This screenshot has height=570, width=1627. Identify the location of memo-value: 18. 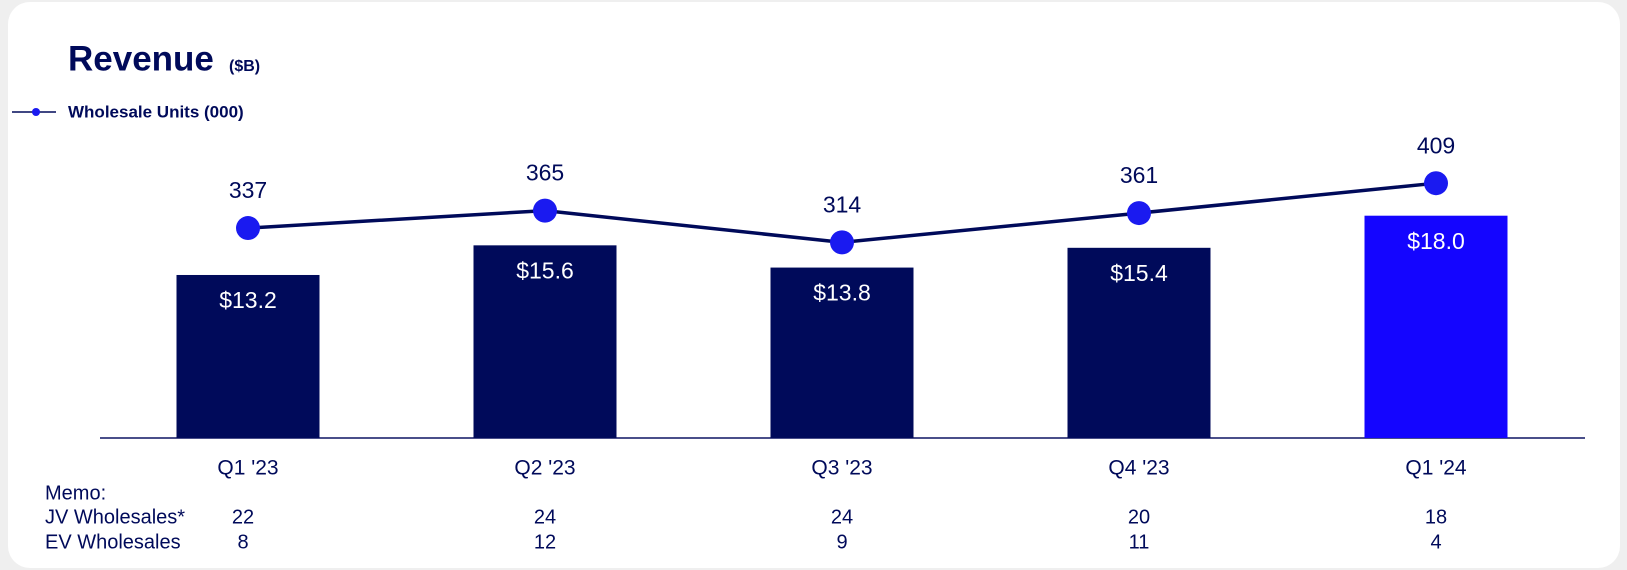
(1436, 517).